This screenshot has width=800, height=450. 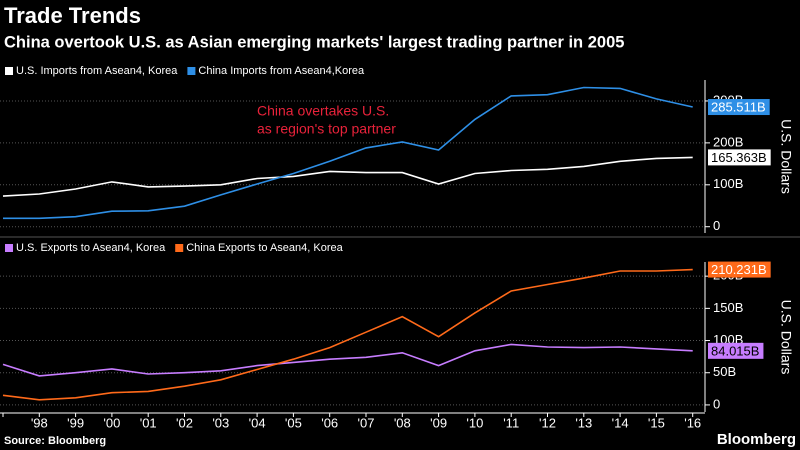 I want to click on x-tick-label: '07, so click(x=366, y=422).